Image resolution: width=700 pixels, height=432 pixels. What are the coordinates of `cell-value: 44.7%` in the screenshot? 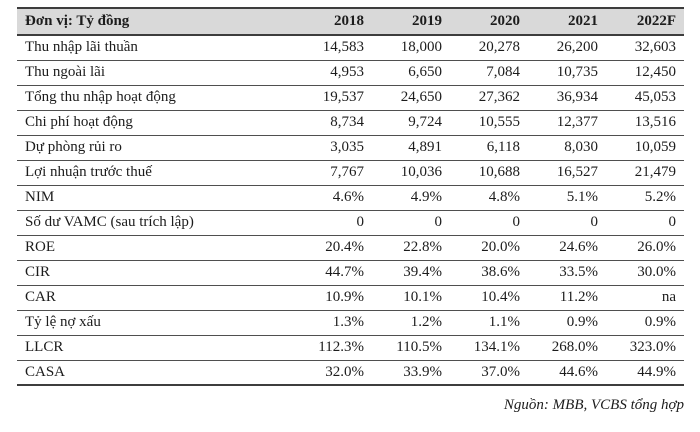 It's located at (333, 273).